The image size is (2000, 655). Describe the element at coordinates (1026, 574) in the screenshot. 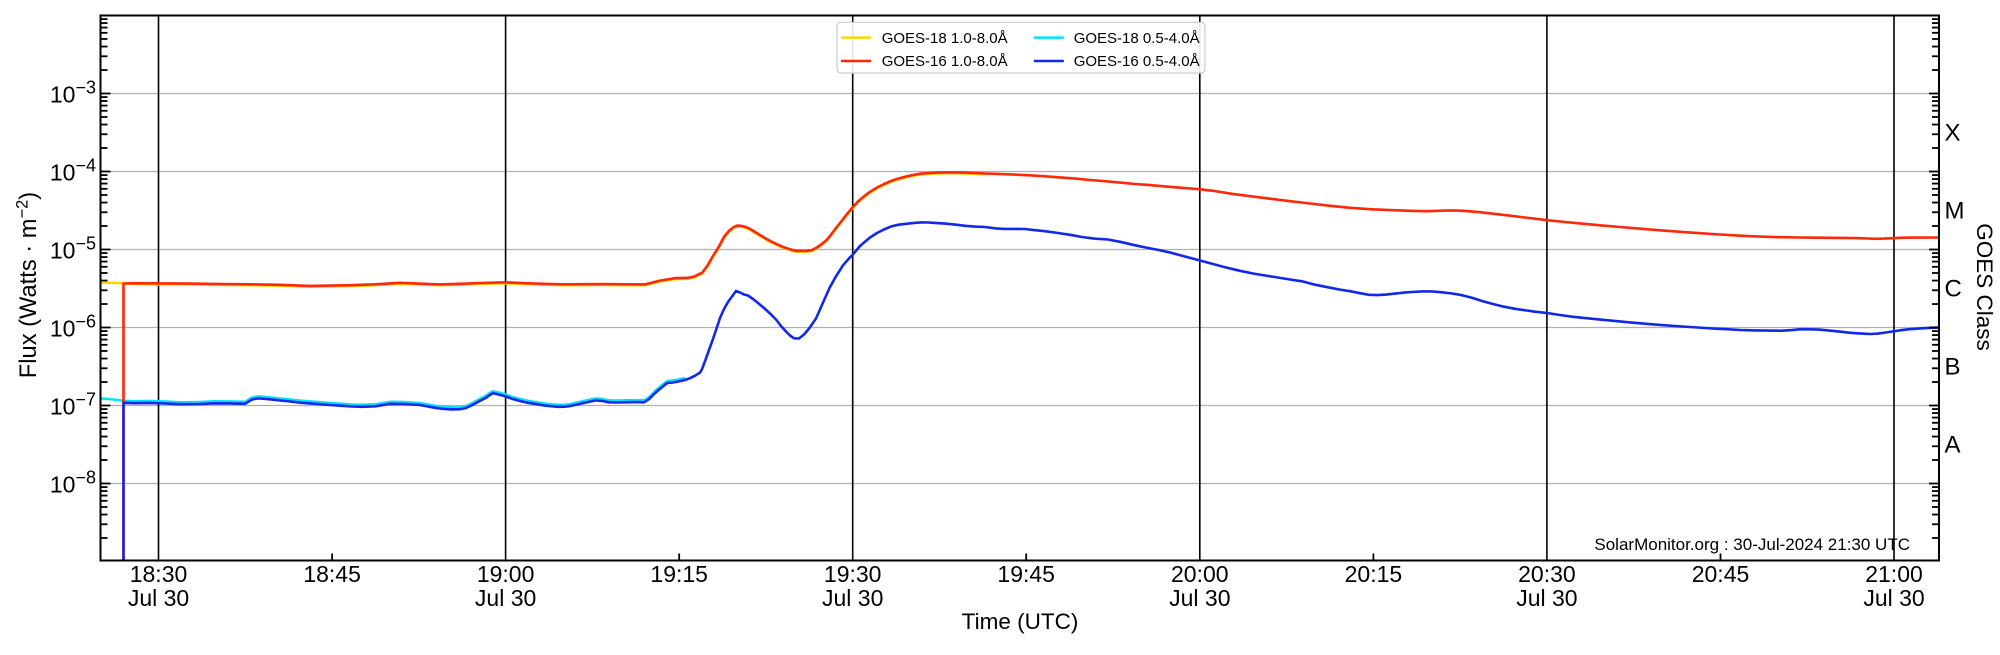

I see `svg-text: 19:45` at that location.